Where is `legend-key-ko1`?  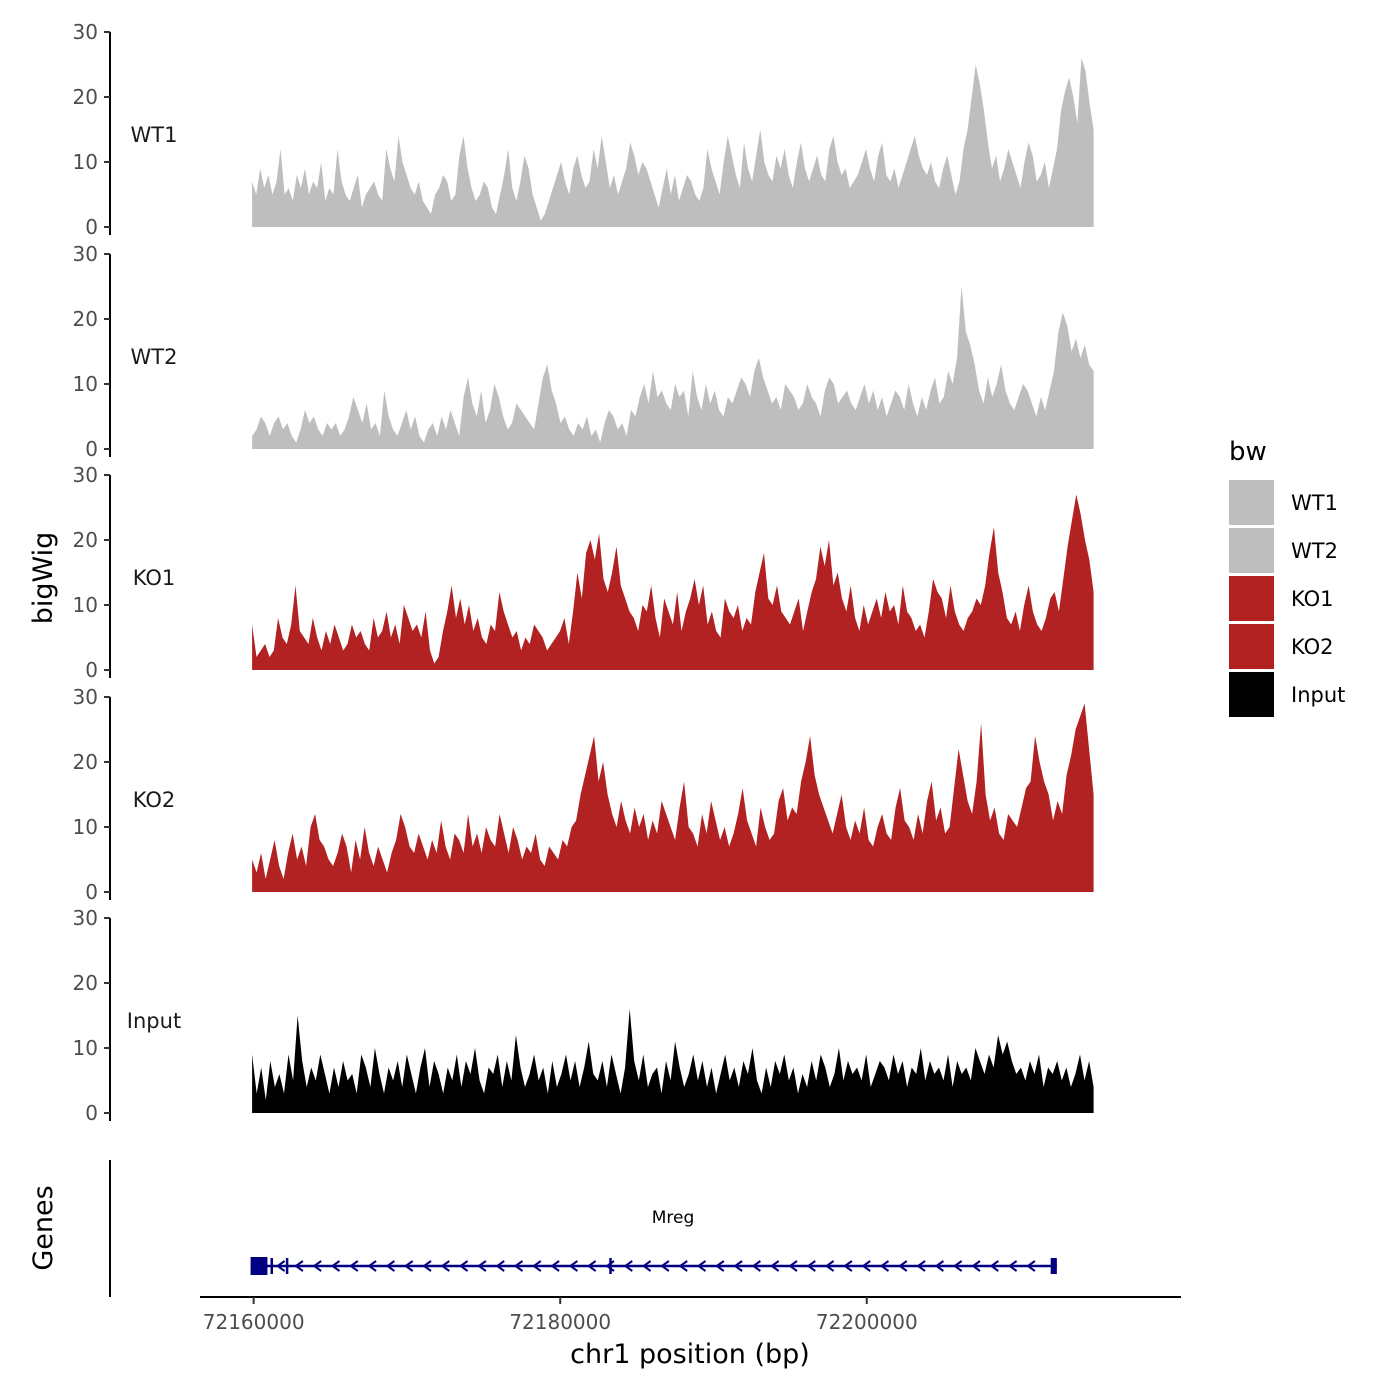
legend-key-ko1 is located at coordinates (1251, 598).